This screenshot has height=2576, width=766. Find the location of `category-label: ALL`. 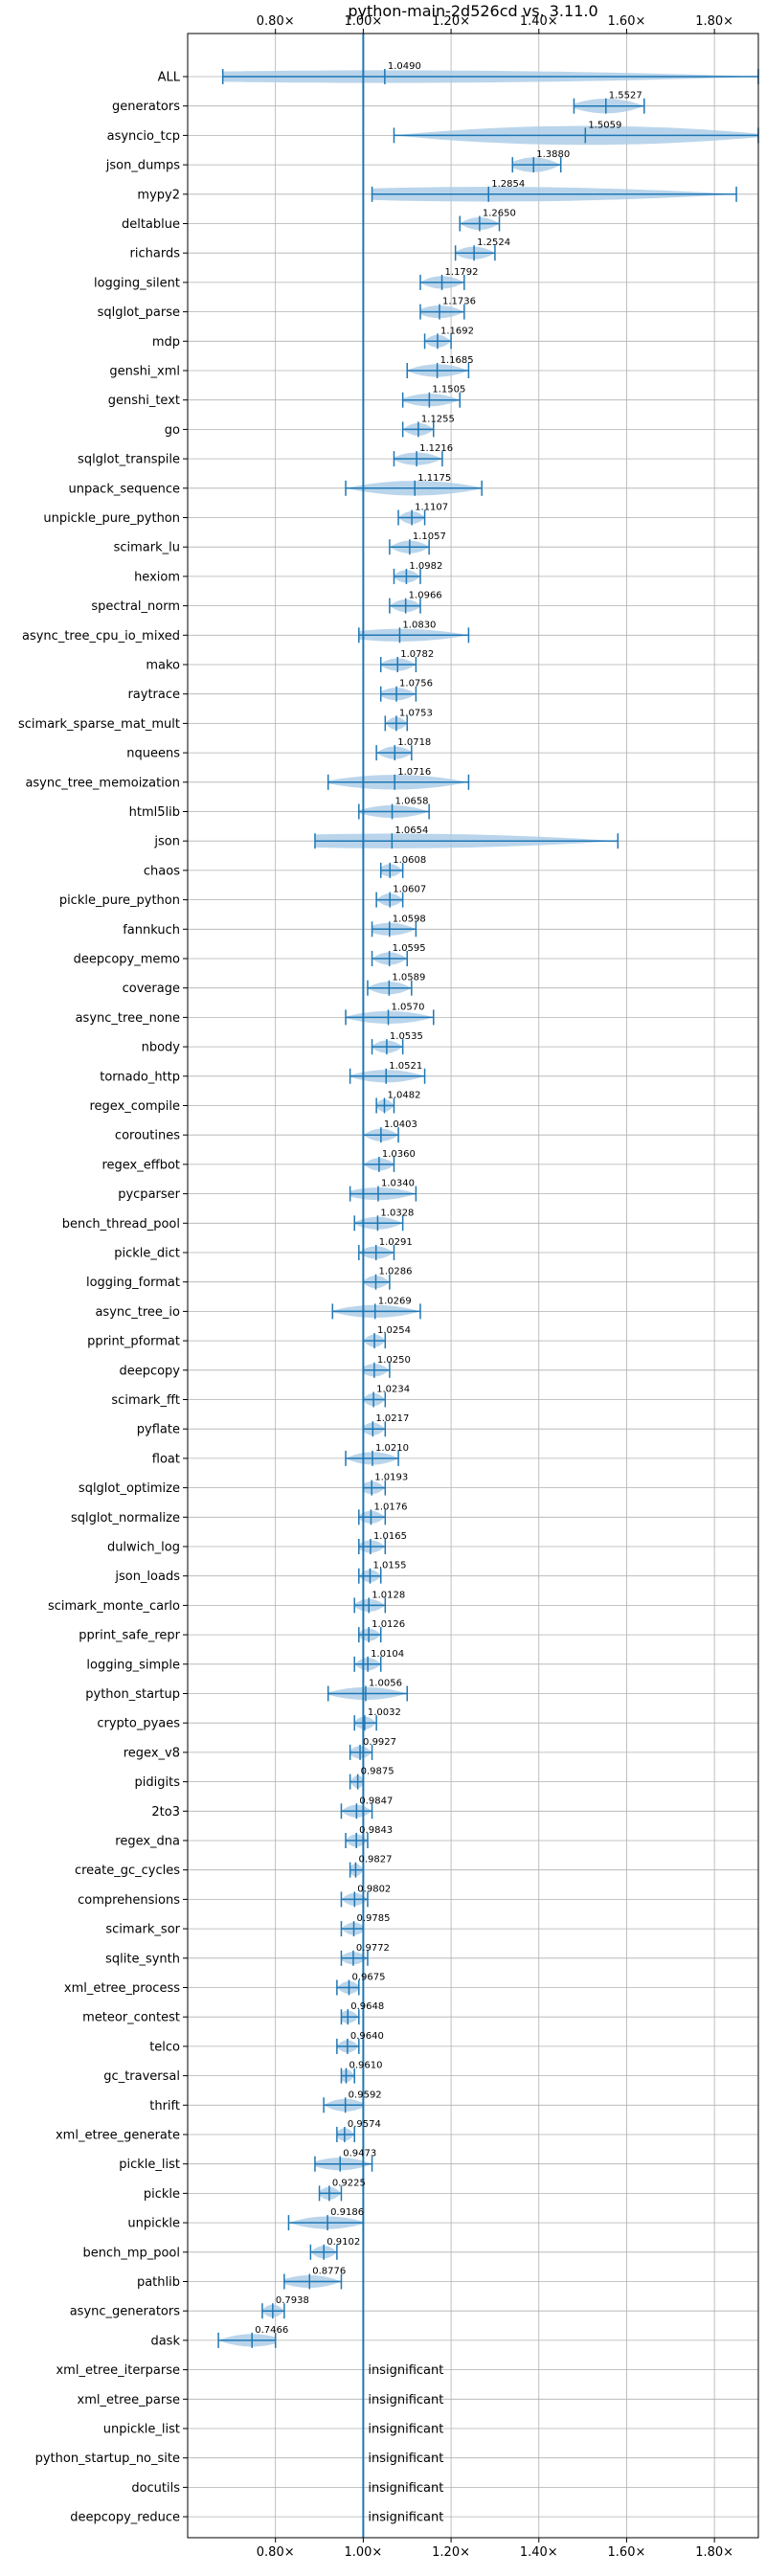

category-label: ALL is located at coordinates (170, 78).